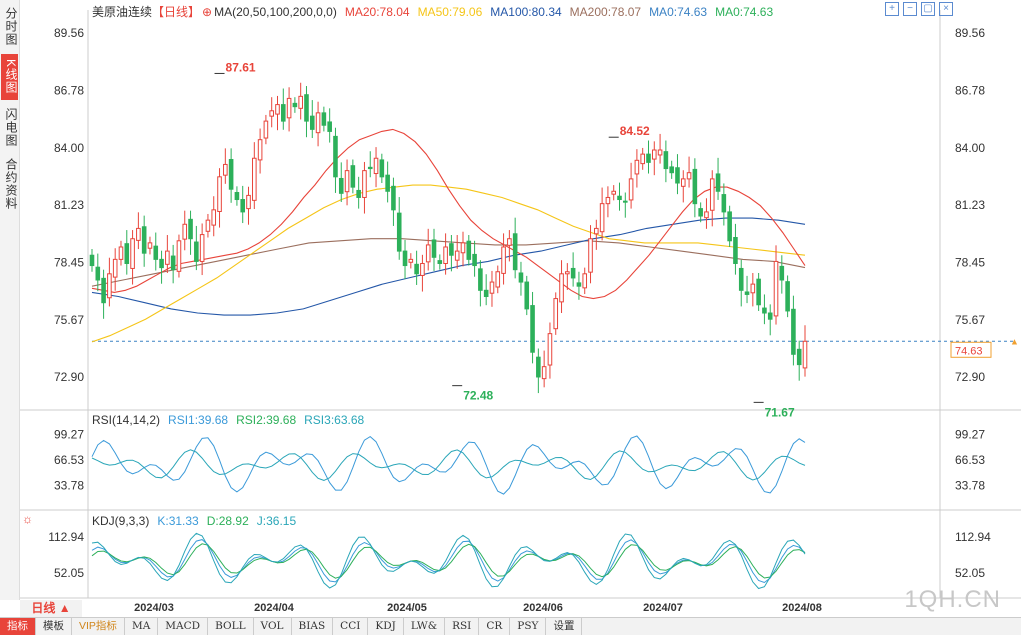  What do you see at coordinates (448, 561) in the screenshot?
I see `d-line` at bounding box center [448, 561].